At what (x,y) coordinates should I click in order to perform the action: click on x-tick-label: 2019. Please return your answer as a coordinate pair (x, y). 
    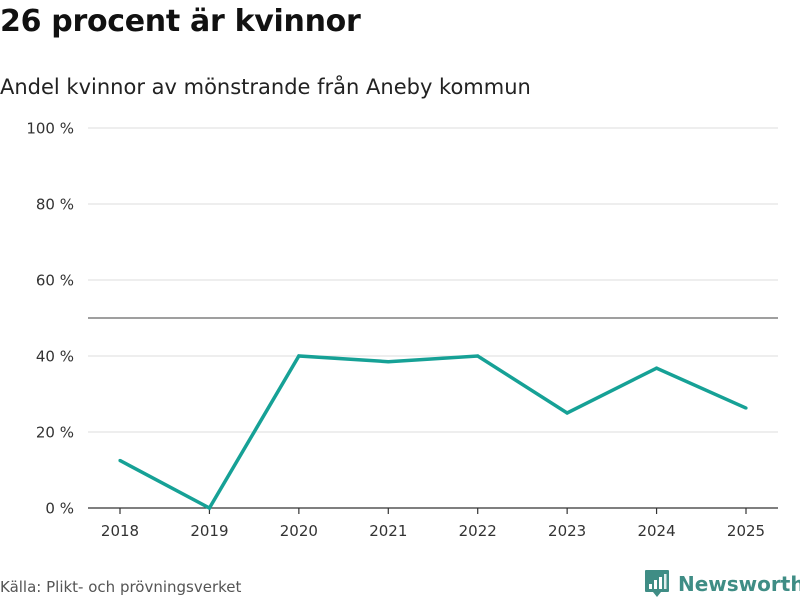
    Looking at the image, I should click on (209, 531).